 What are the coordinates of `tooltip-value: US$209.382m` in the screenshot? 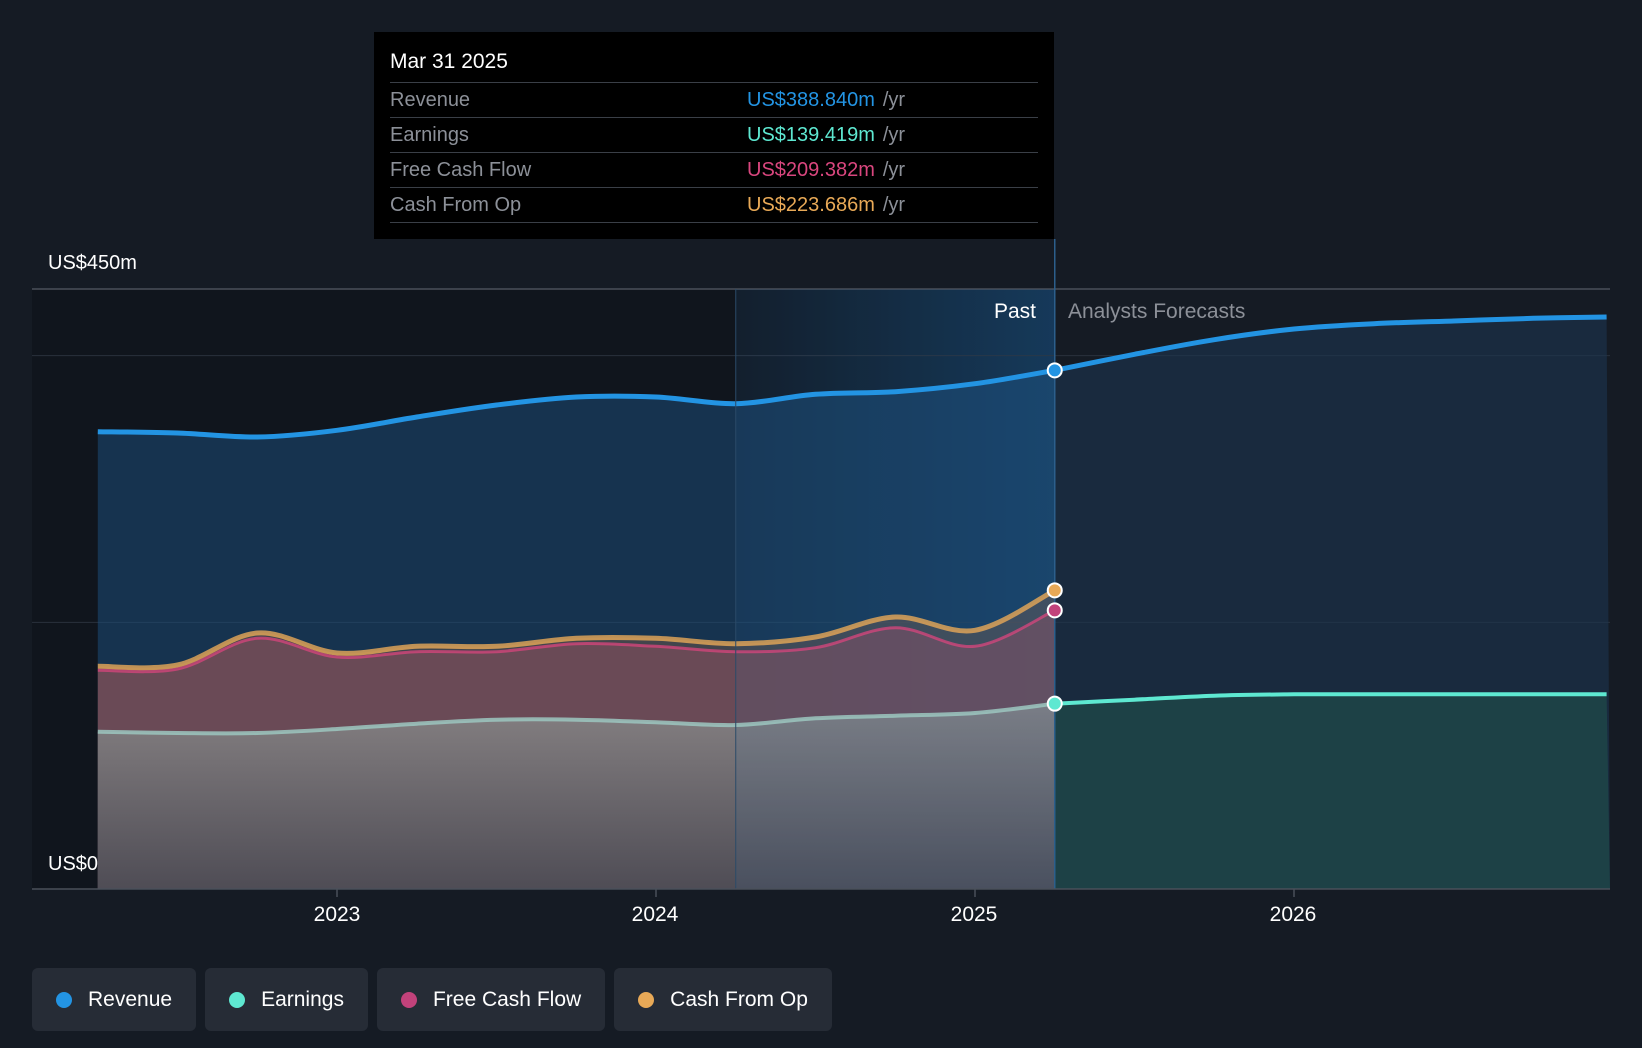 It's located at (811, 170).